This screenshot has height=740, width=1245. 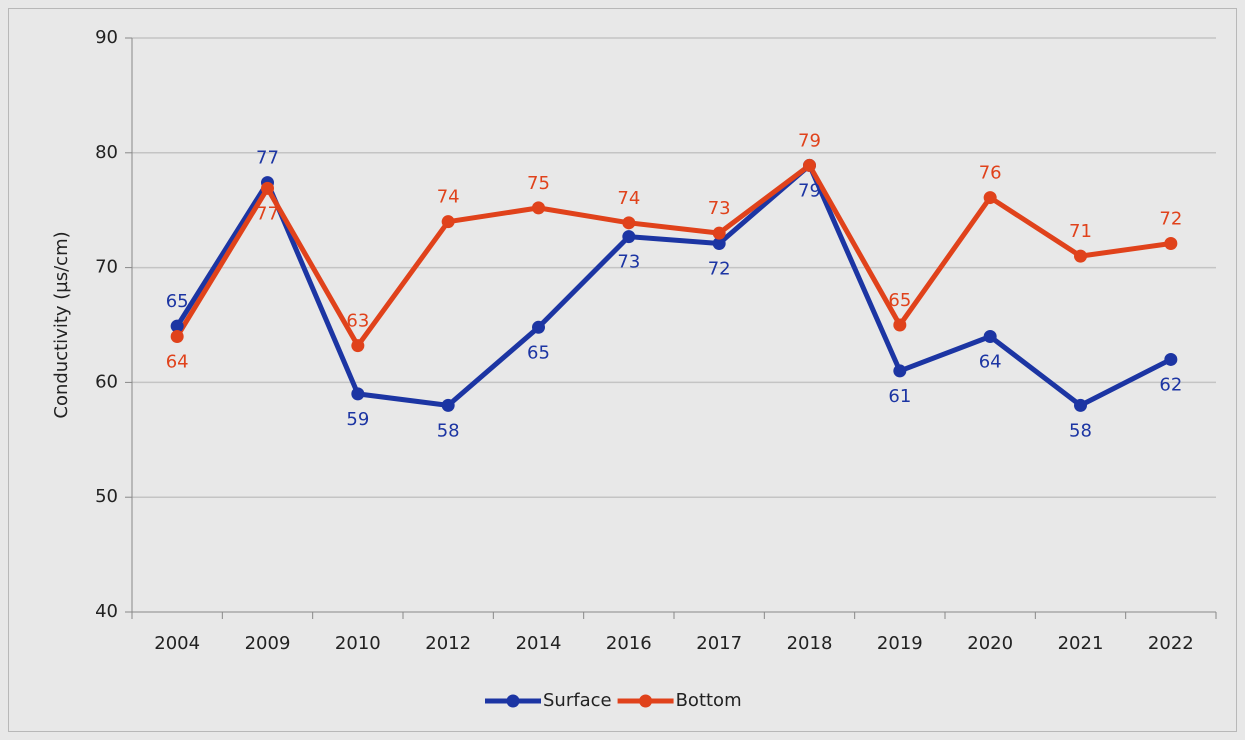 What do you see at coordinates (719, 643) in the screenshot?
I see `x-tick-label: 2017` at bounding box center [719, 643].